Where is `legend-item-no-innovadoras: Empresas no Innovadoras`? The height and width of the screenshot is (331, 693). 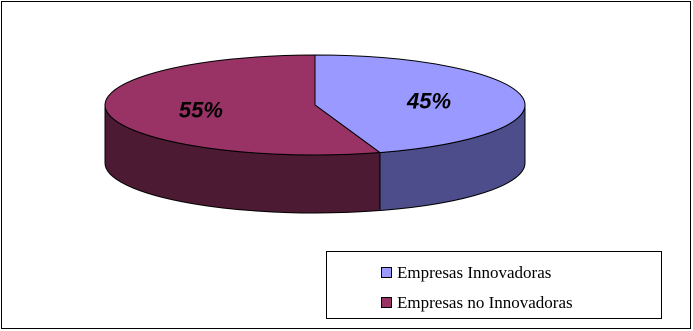 legend-item-no-innovadoras: Empresas no Innovadoras is located at coordinates (521, 302).